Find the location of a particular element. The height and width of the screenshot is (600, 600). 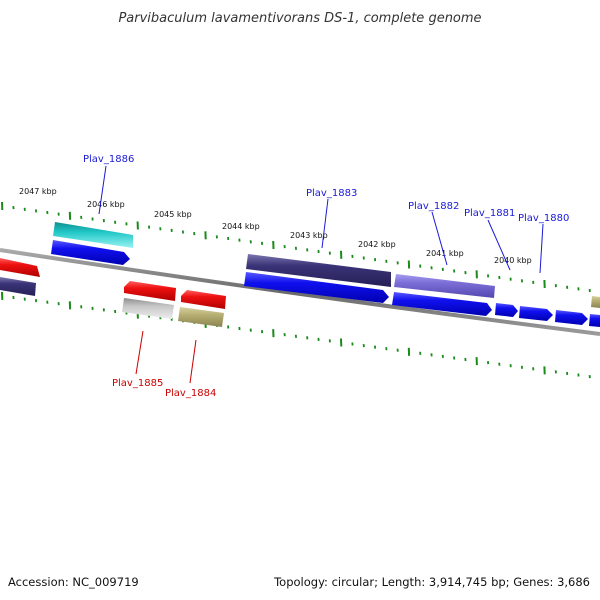

gene-label-plav-1883: Plav_1883 is located at coordinates (331, 193).